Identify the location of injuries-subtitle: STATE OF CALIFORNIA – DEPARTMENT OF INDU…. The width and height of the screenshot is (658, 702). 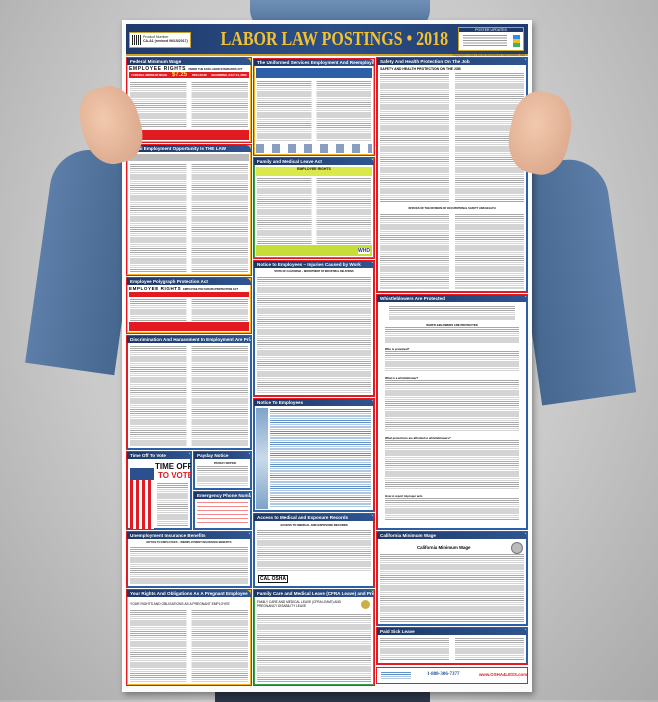
(314, 271).